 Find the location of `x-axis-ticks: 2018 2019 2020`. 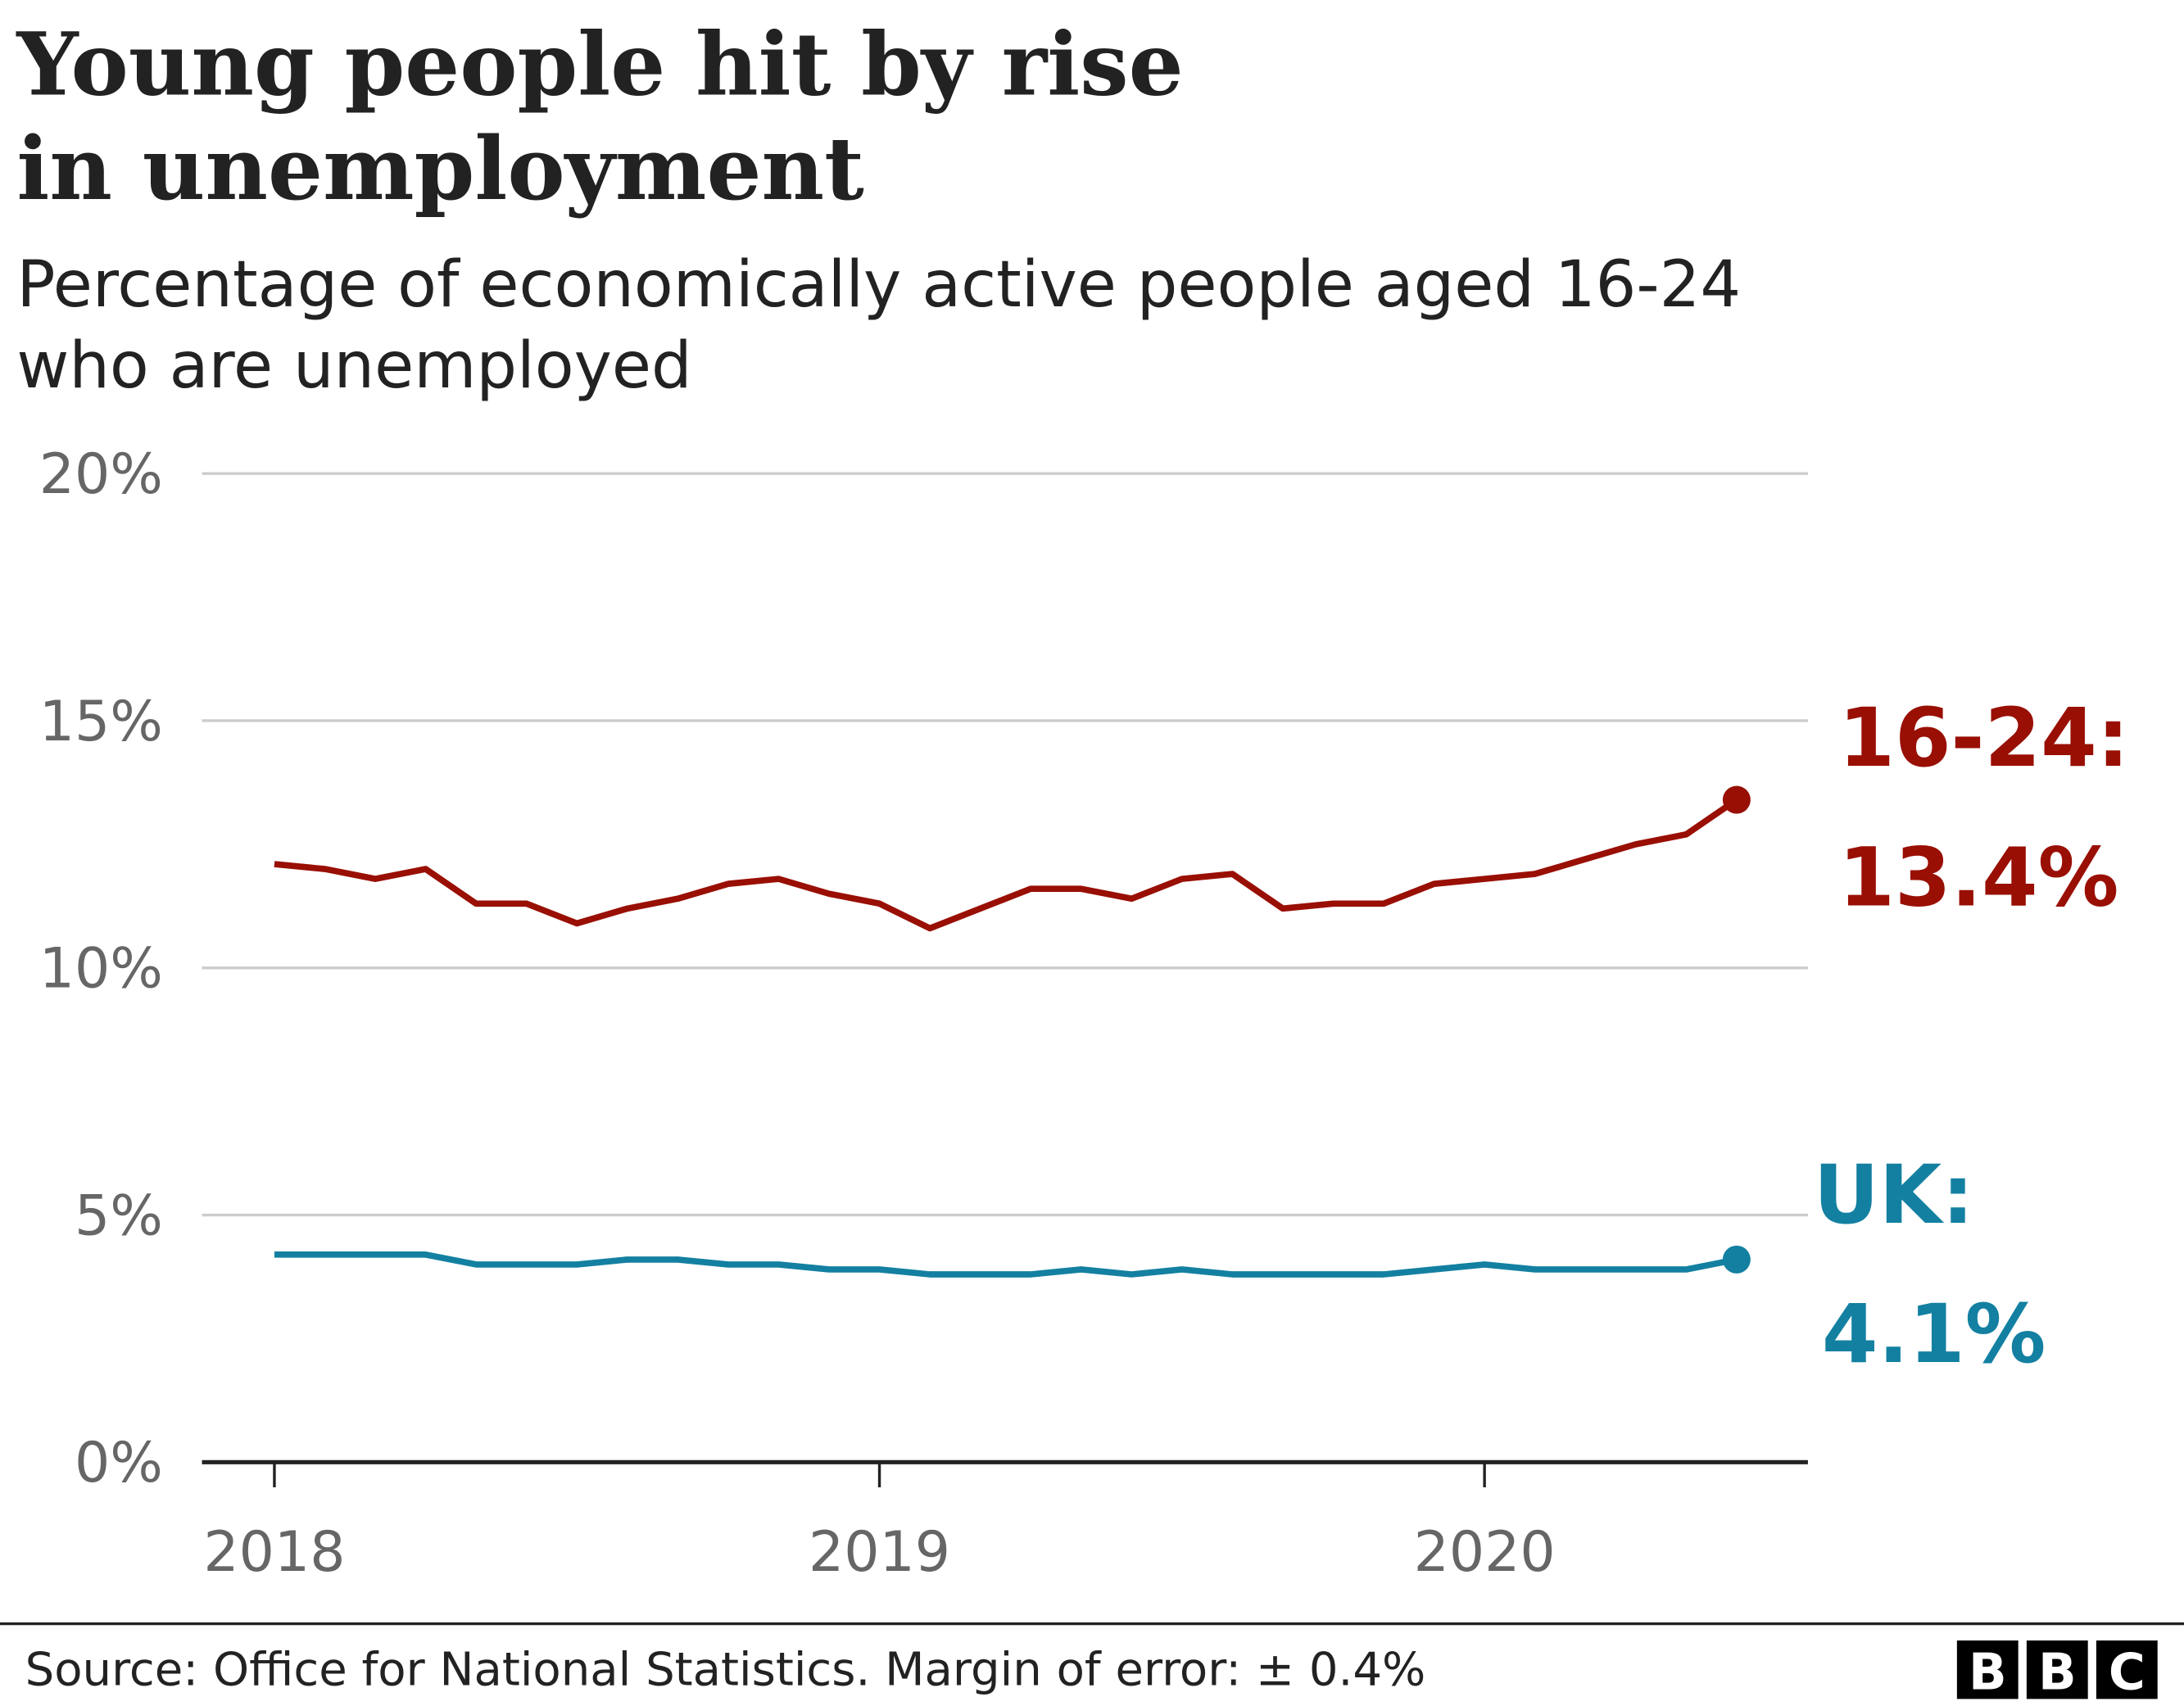

x-axis-ticks: 2018 2019 2020 is located at coordinates (879, 1523).